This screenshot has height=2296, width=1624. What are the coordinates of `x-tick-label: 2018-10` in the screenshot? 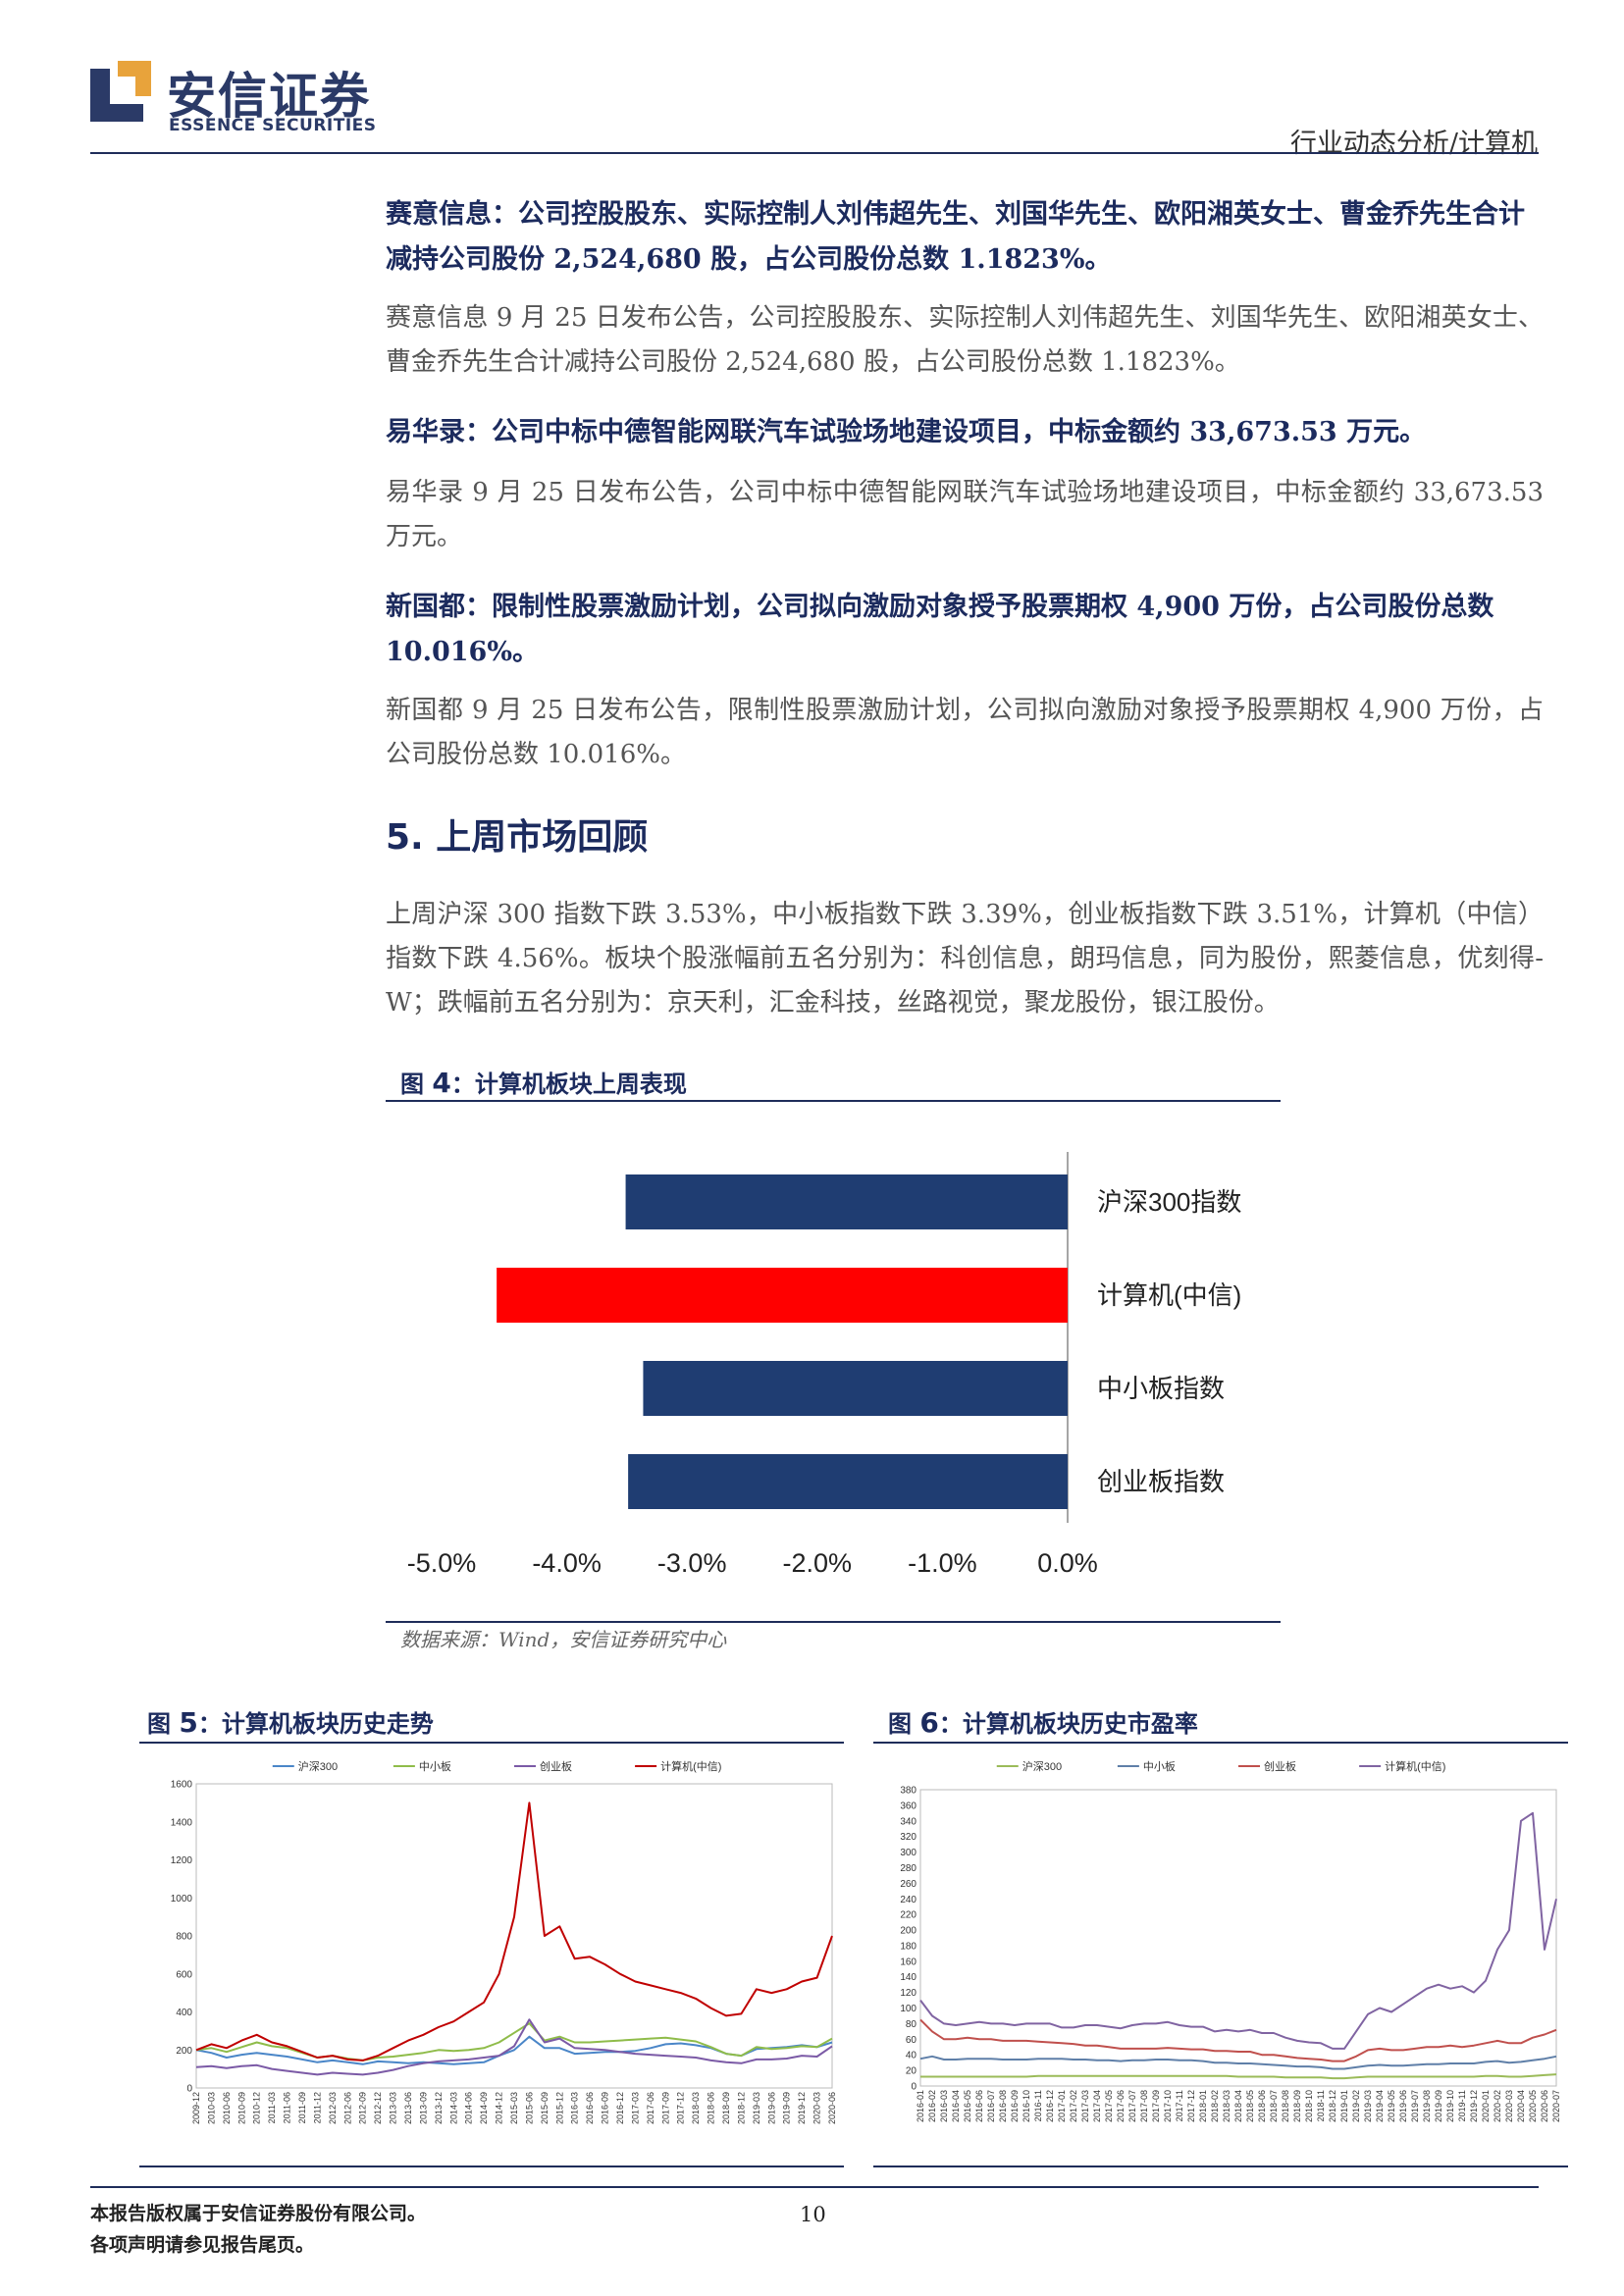 It's located at (1309, 2106).